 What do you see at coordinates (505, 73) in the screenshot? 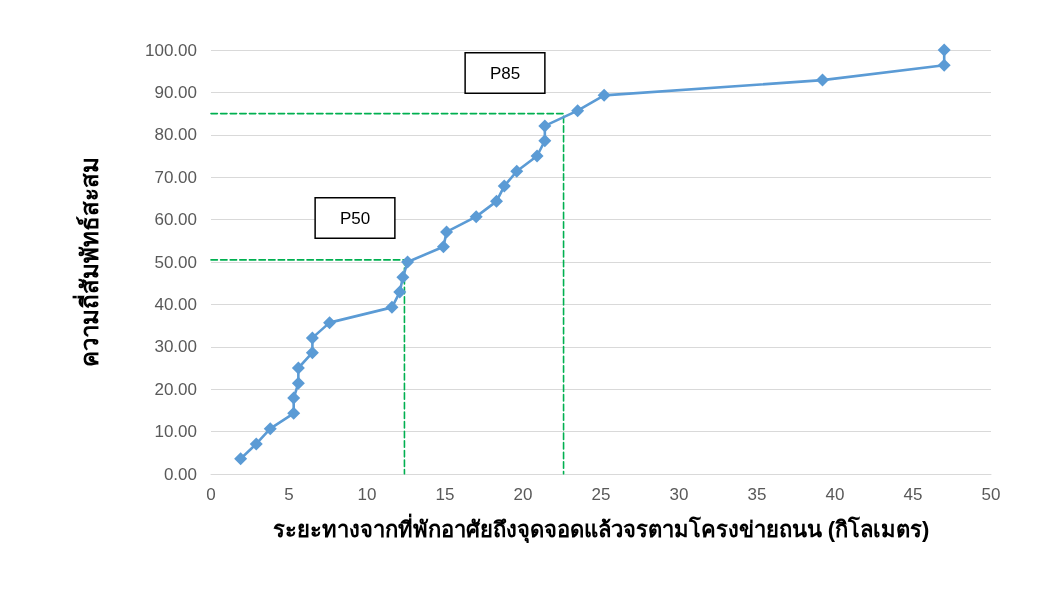
I see `annotation: P85` at bounding box center [505, 73].